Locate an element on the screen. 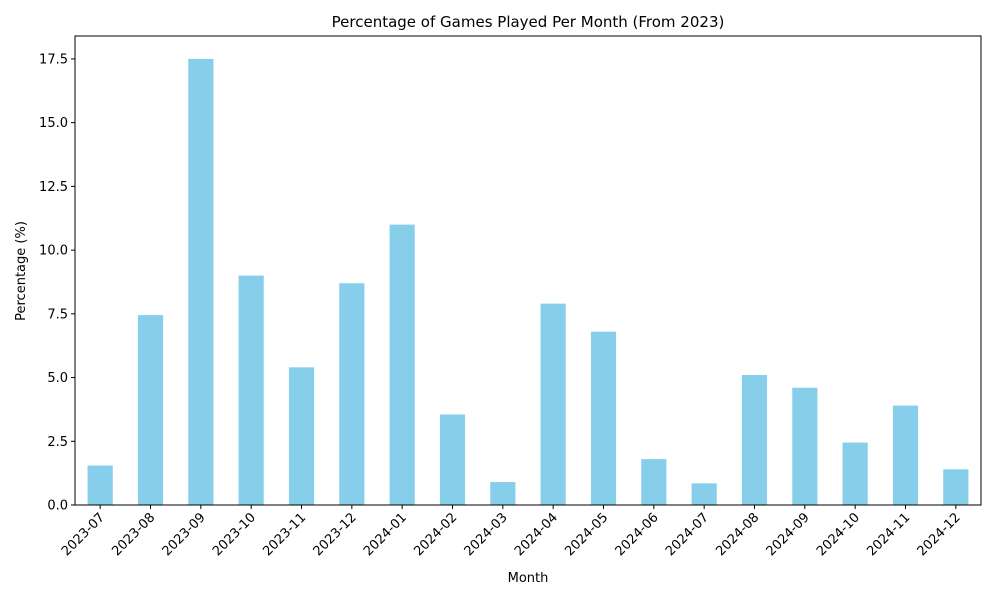  x-tick-label: 2024-01 is located at coordinates (385, 534).